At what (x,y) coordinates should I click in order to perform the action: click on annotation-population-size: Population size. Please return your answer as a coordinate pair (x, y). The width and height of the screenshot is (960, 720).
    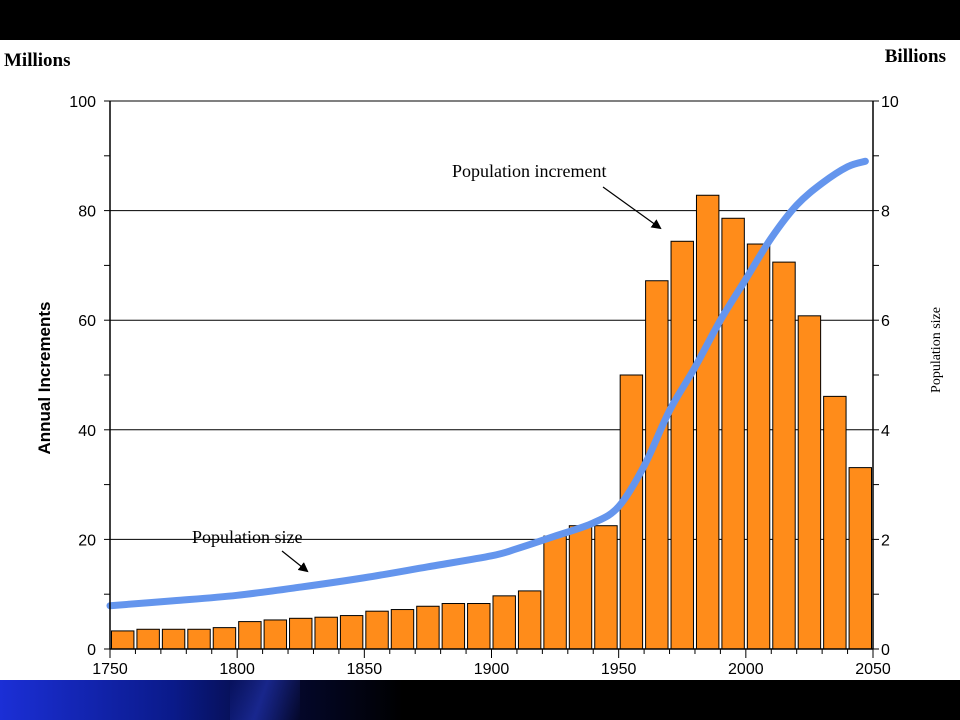
    Looking at the image, I should click on (247, 537).